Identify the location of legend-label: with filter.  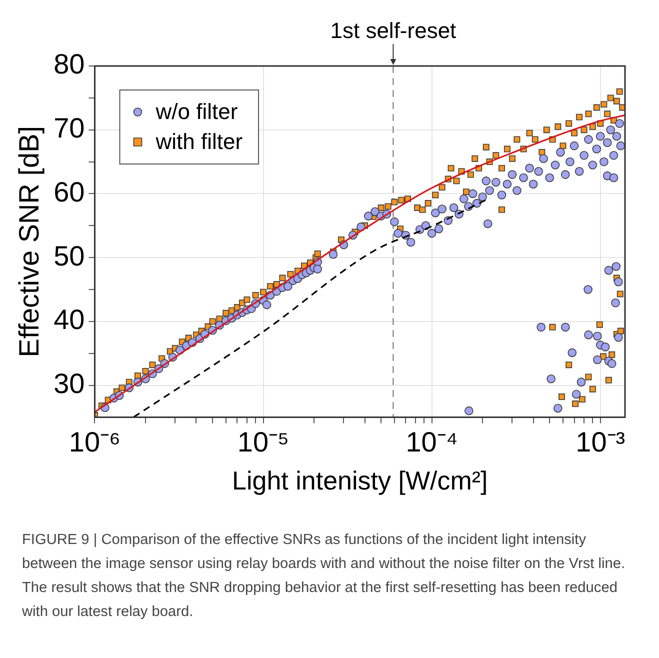
(198, 141).